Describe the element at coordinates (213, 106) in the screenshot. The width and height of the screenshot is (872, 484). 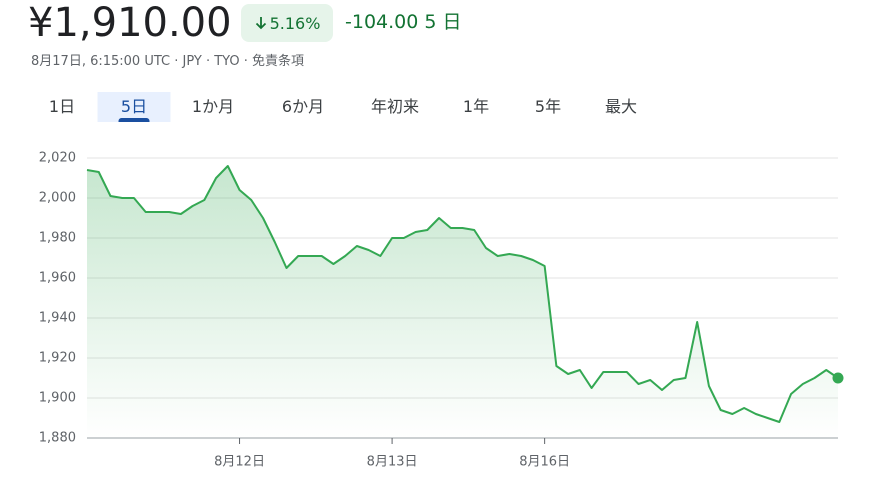
I see `tab: 1か月` at that location.